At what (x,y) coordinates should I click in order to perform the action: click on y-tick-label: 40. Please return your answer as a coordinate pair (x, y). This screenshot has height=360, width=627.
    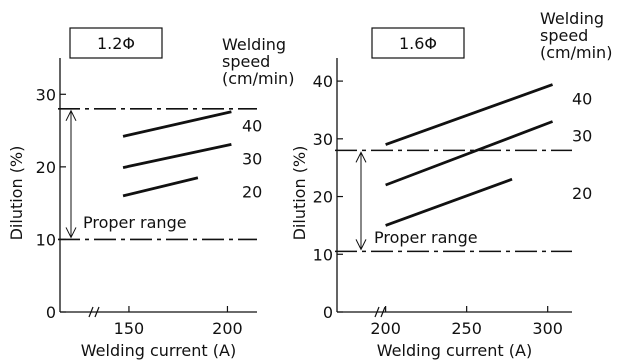
    Looking at the image, I should click on (323, 81).